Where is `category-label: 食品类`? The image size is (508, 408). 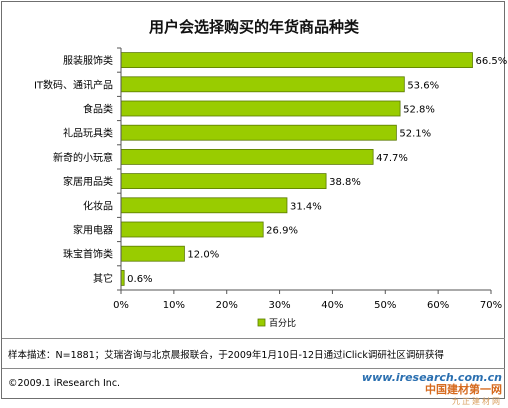 category-label: 食品类 is located at coordinates (98, 109).